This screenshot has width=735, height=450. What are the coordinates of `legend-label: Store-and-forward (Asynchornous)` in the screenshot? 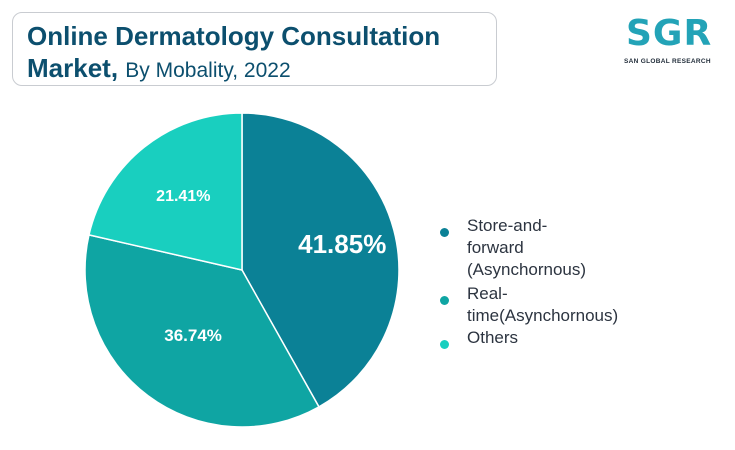 It's located at (527, 247).